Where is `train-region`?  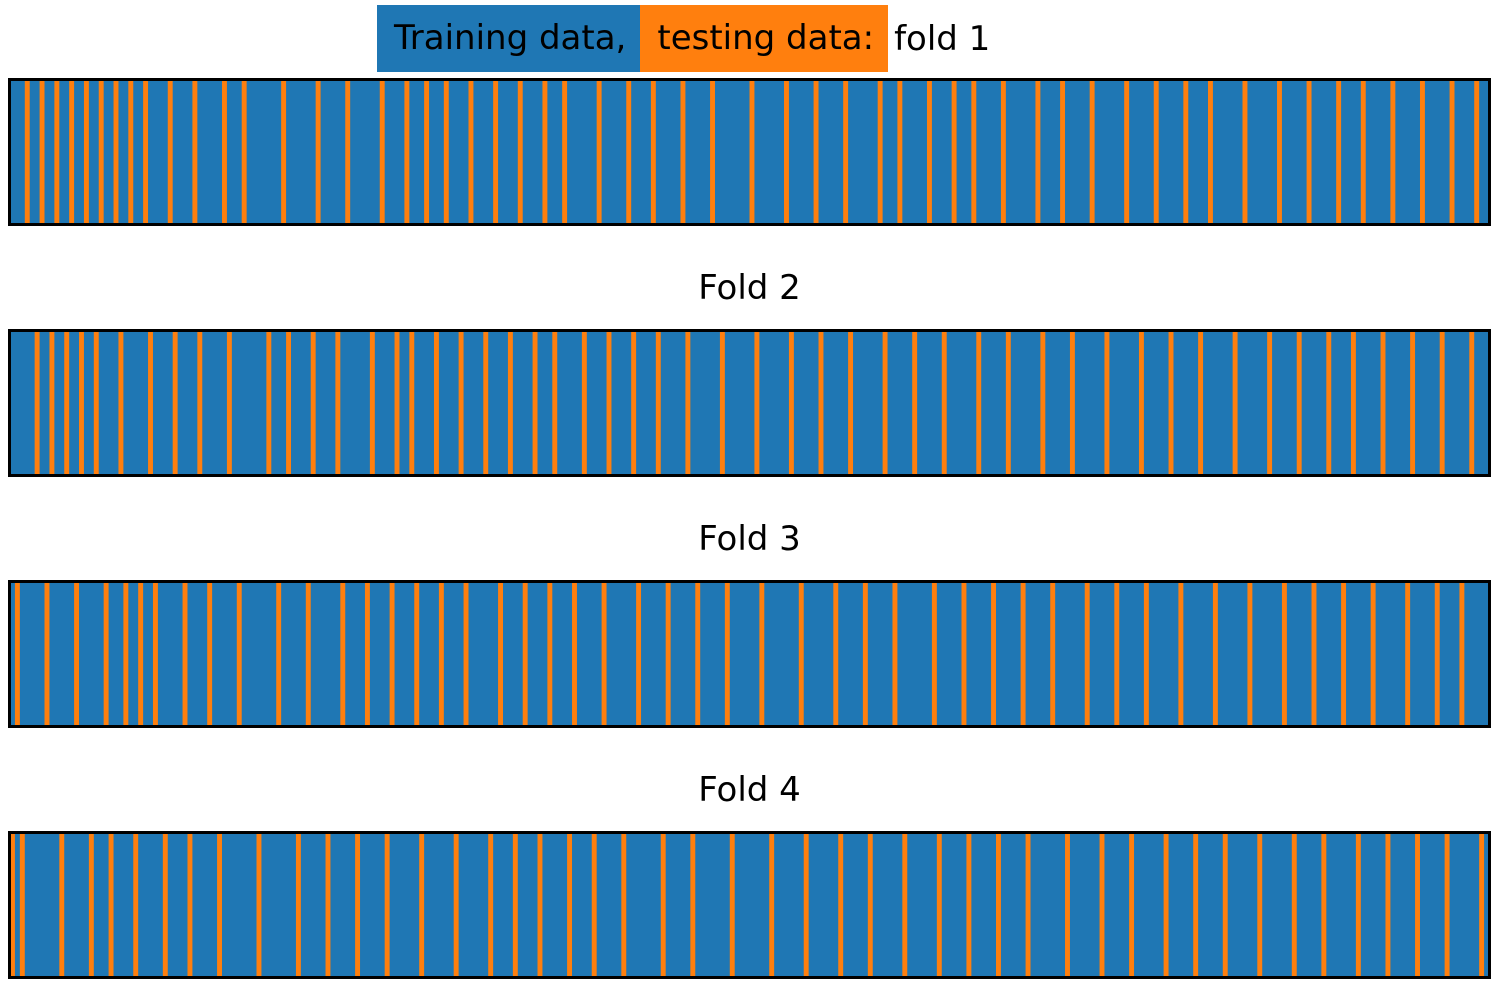 train-region is located at coordinates (749, 905).